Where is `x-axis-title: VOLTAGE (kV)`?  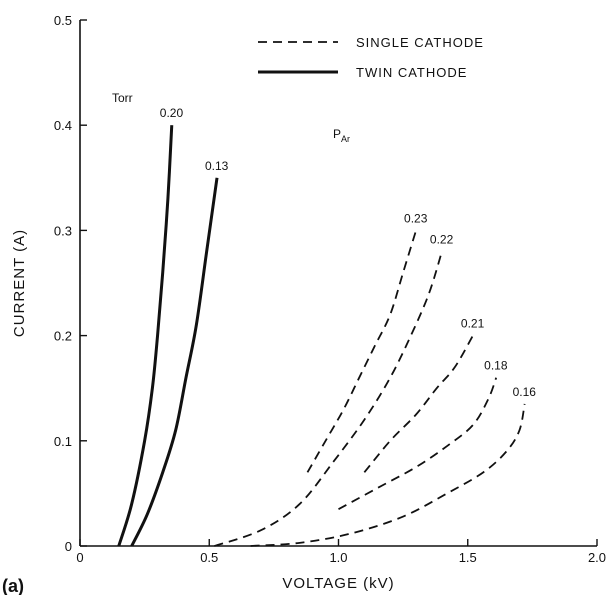
x-axis-title: VOLTAGE (kV) is located at coordinates (338, 583).